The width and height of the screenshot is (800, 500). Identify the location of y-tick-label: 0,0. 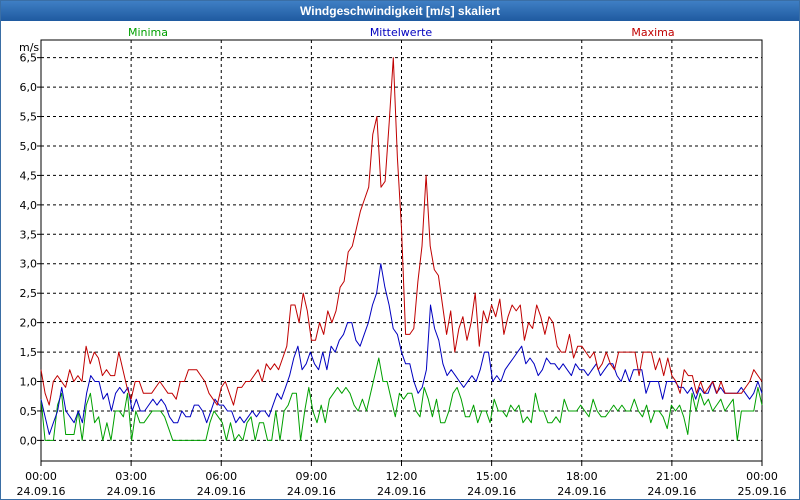
(29, 440).